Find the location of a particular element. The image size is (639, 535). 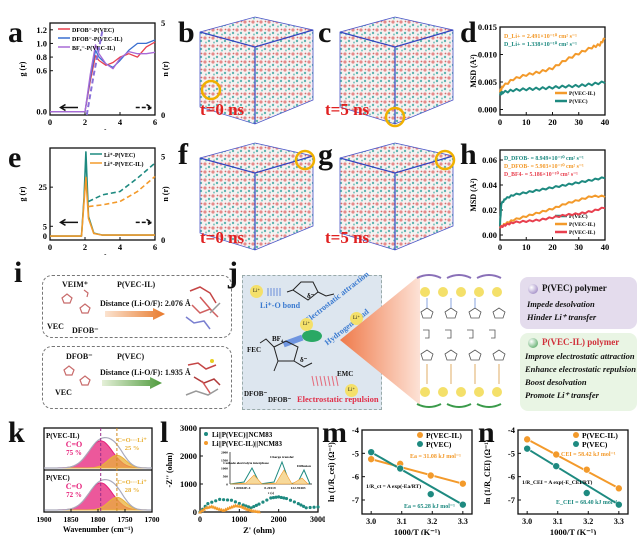

peak-percent: 75 % is located at coordinates (74, 453).